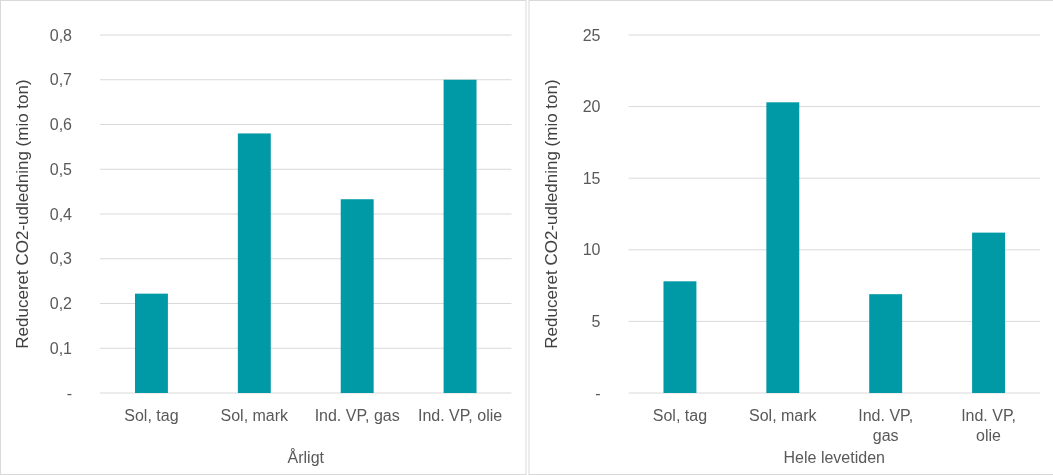  Describe the element at coordinates (61, 214) in the screenshot. I see `y-tick-label: 0,4` at that location.